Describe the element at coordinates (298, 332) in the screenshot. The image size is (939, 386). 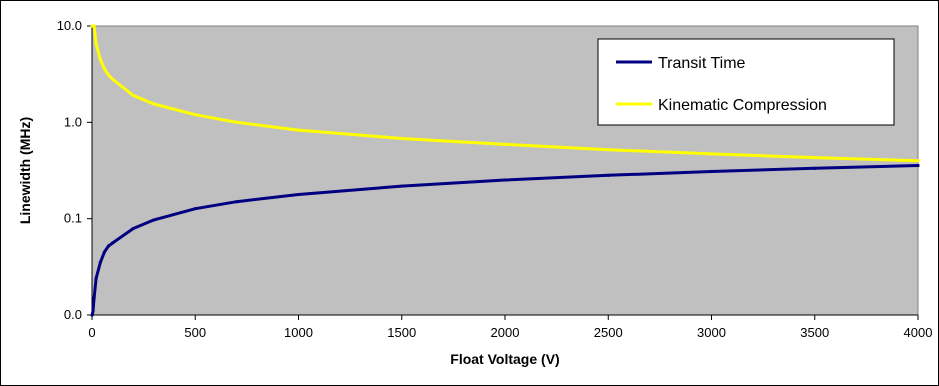
I see `x-tick-label: 1000` at that location.